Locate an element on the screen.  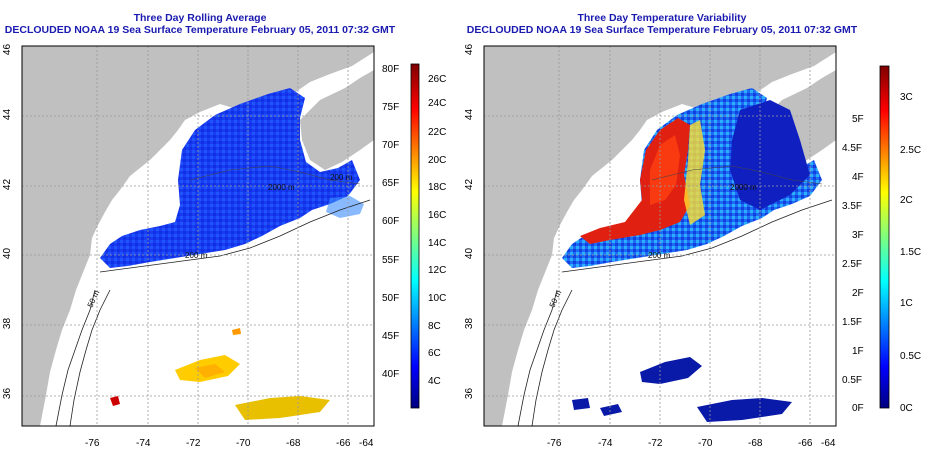
right-cb-f: 0F is located at coordinates (858, 408).